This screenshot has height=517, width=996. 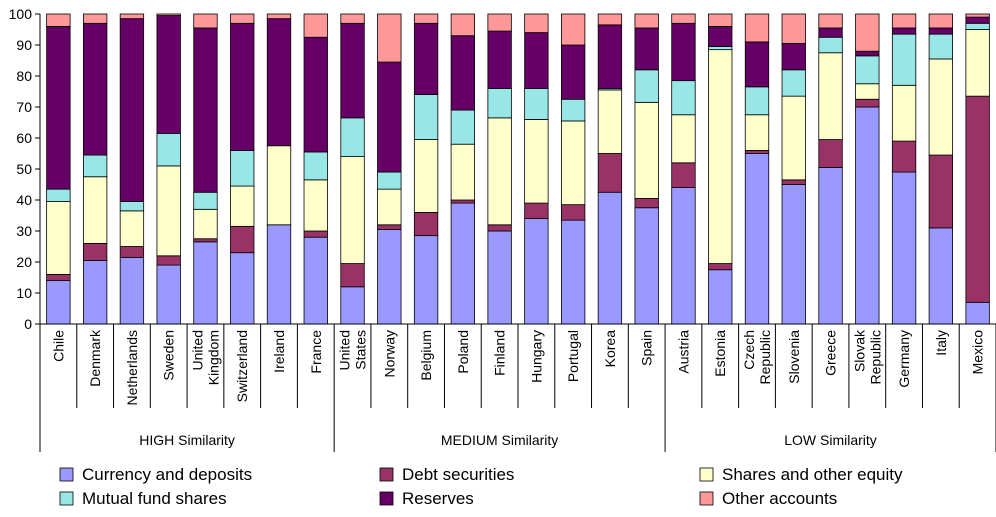 What do you see at coordinates (904, 156) in the screenshot?
I see `bar-germany-debt-securities` at bounding box center [904, 156].